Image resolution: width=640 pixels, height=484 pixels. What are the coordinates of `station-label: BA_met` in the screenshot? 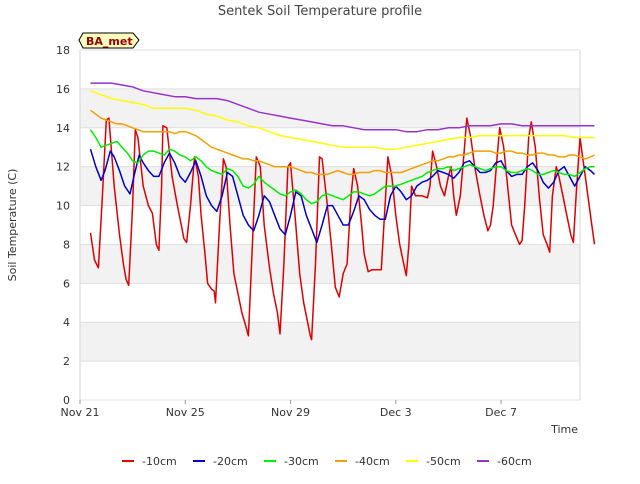 It's located at (109, 41).